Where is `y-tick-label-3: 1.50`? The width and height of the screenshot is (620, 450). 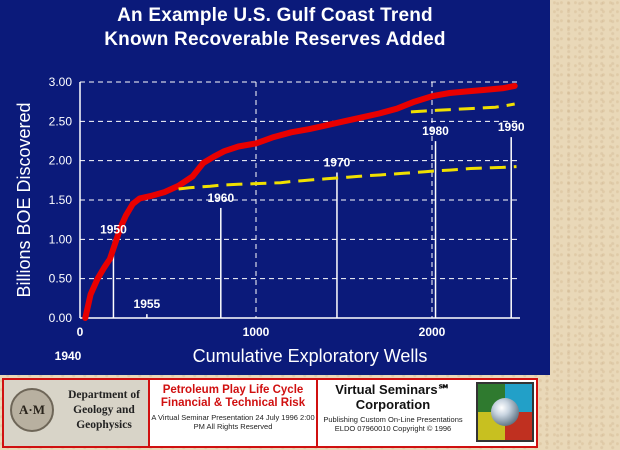 y-tick-label-3: 1.50 is located at coordinates (61, 200).